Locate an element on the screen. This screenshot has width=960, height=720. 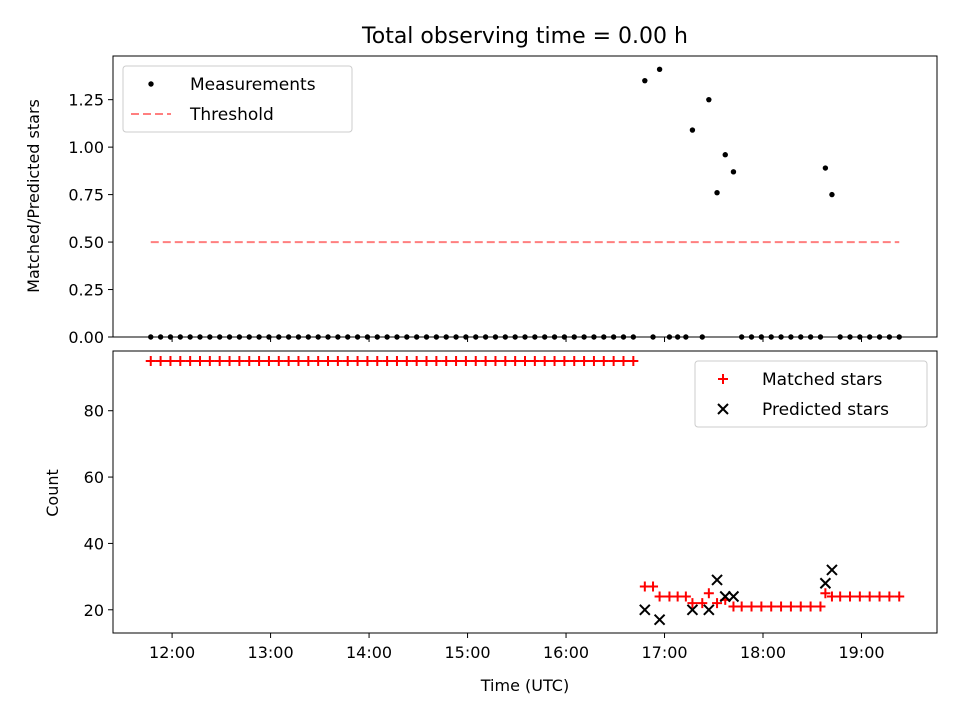
x-tick-label: 12:00 is located at coordinates (172, 652).